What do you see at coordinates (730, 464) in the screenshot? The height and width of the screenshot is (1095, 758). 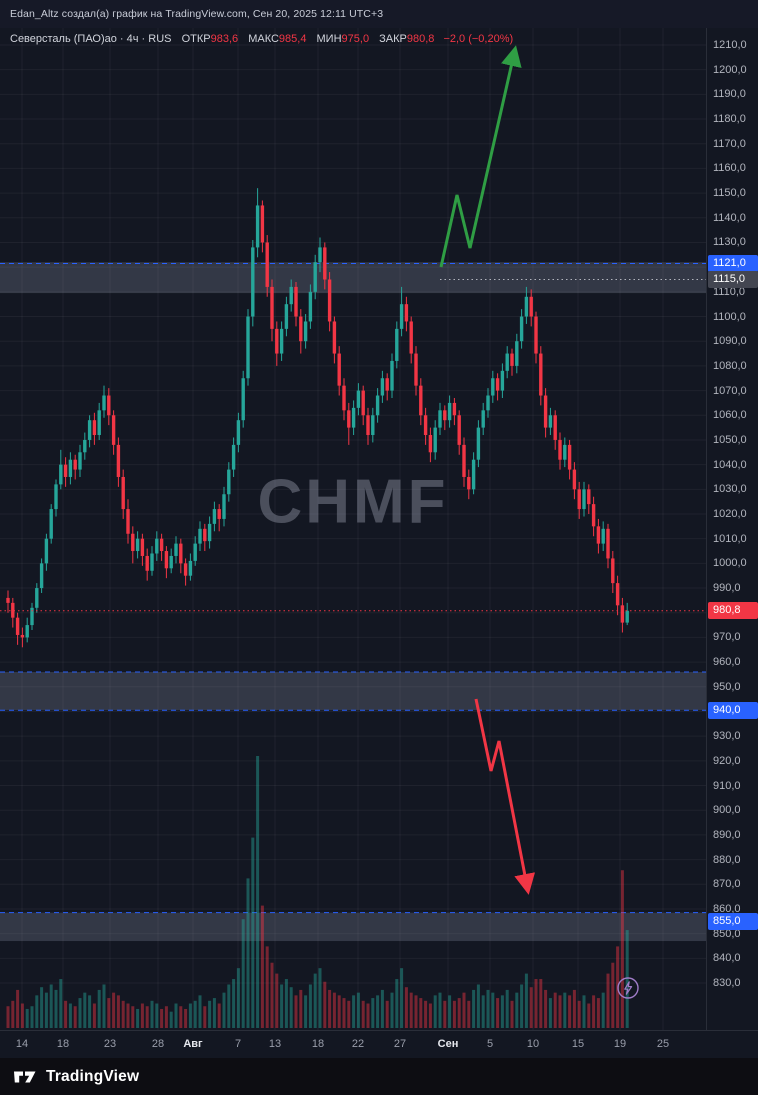 I see `price-tick: 1040,0` at bounding box center [730, 464].